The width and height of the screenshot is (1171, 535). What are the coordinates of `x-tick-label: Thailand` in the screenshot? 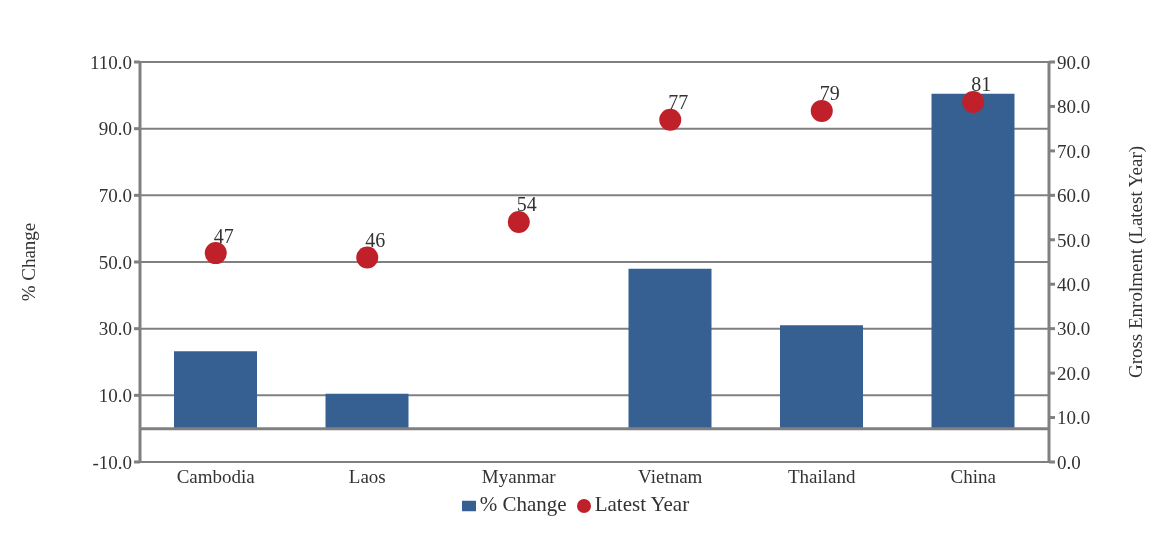 It's located at (822, 477).